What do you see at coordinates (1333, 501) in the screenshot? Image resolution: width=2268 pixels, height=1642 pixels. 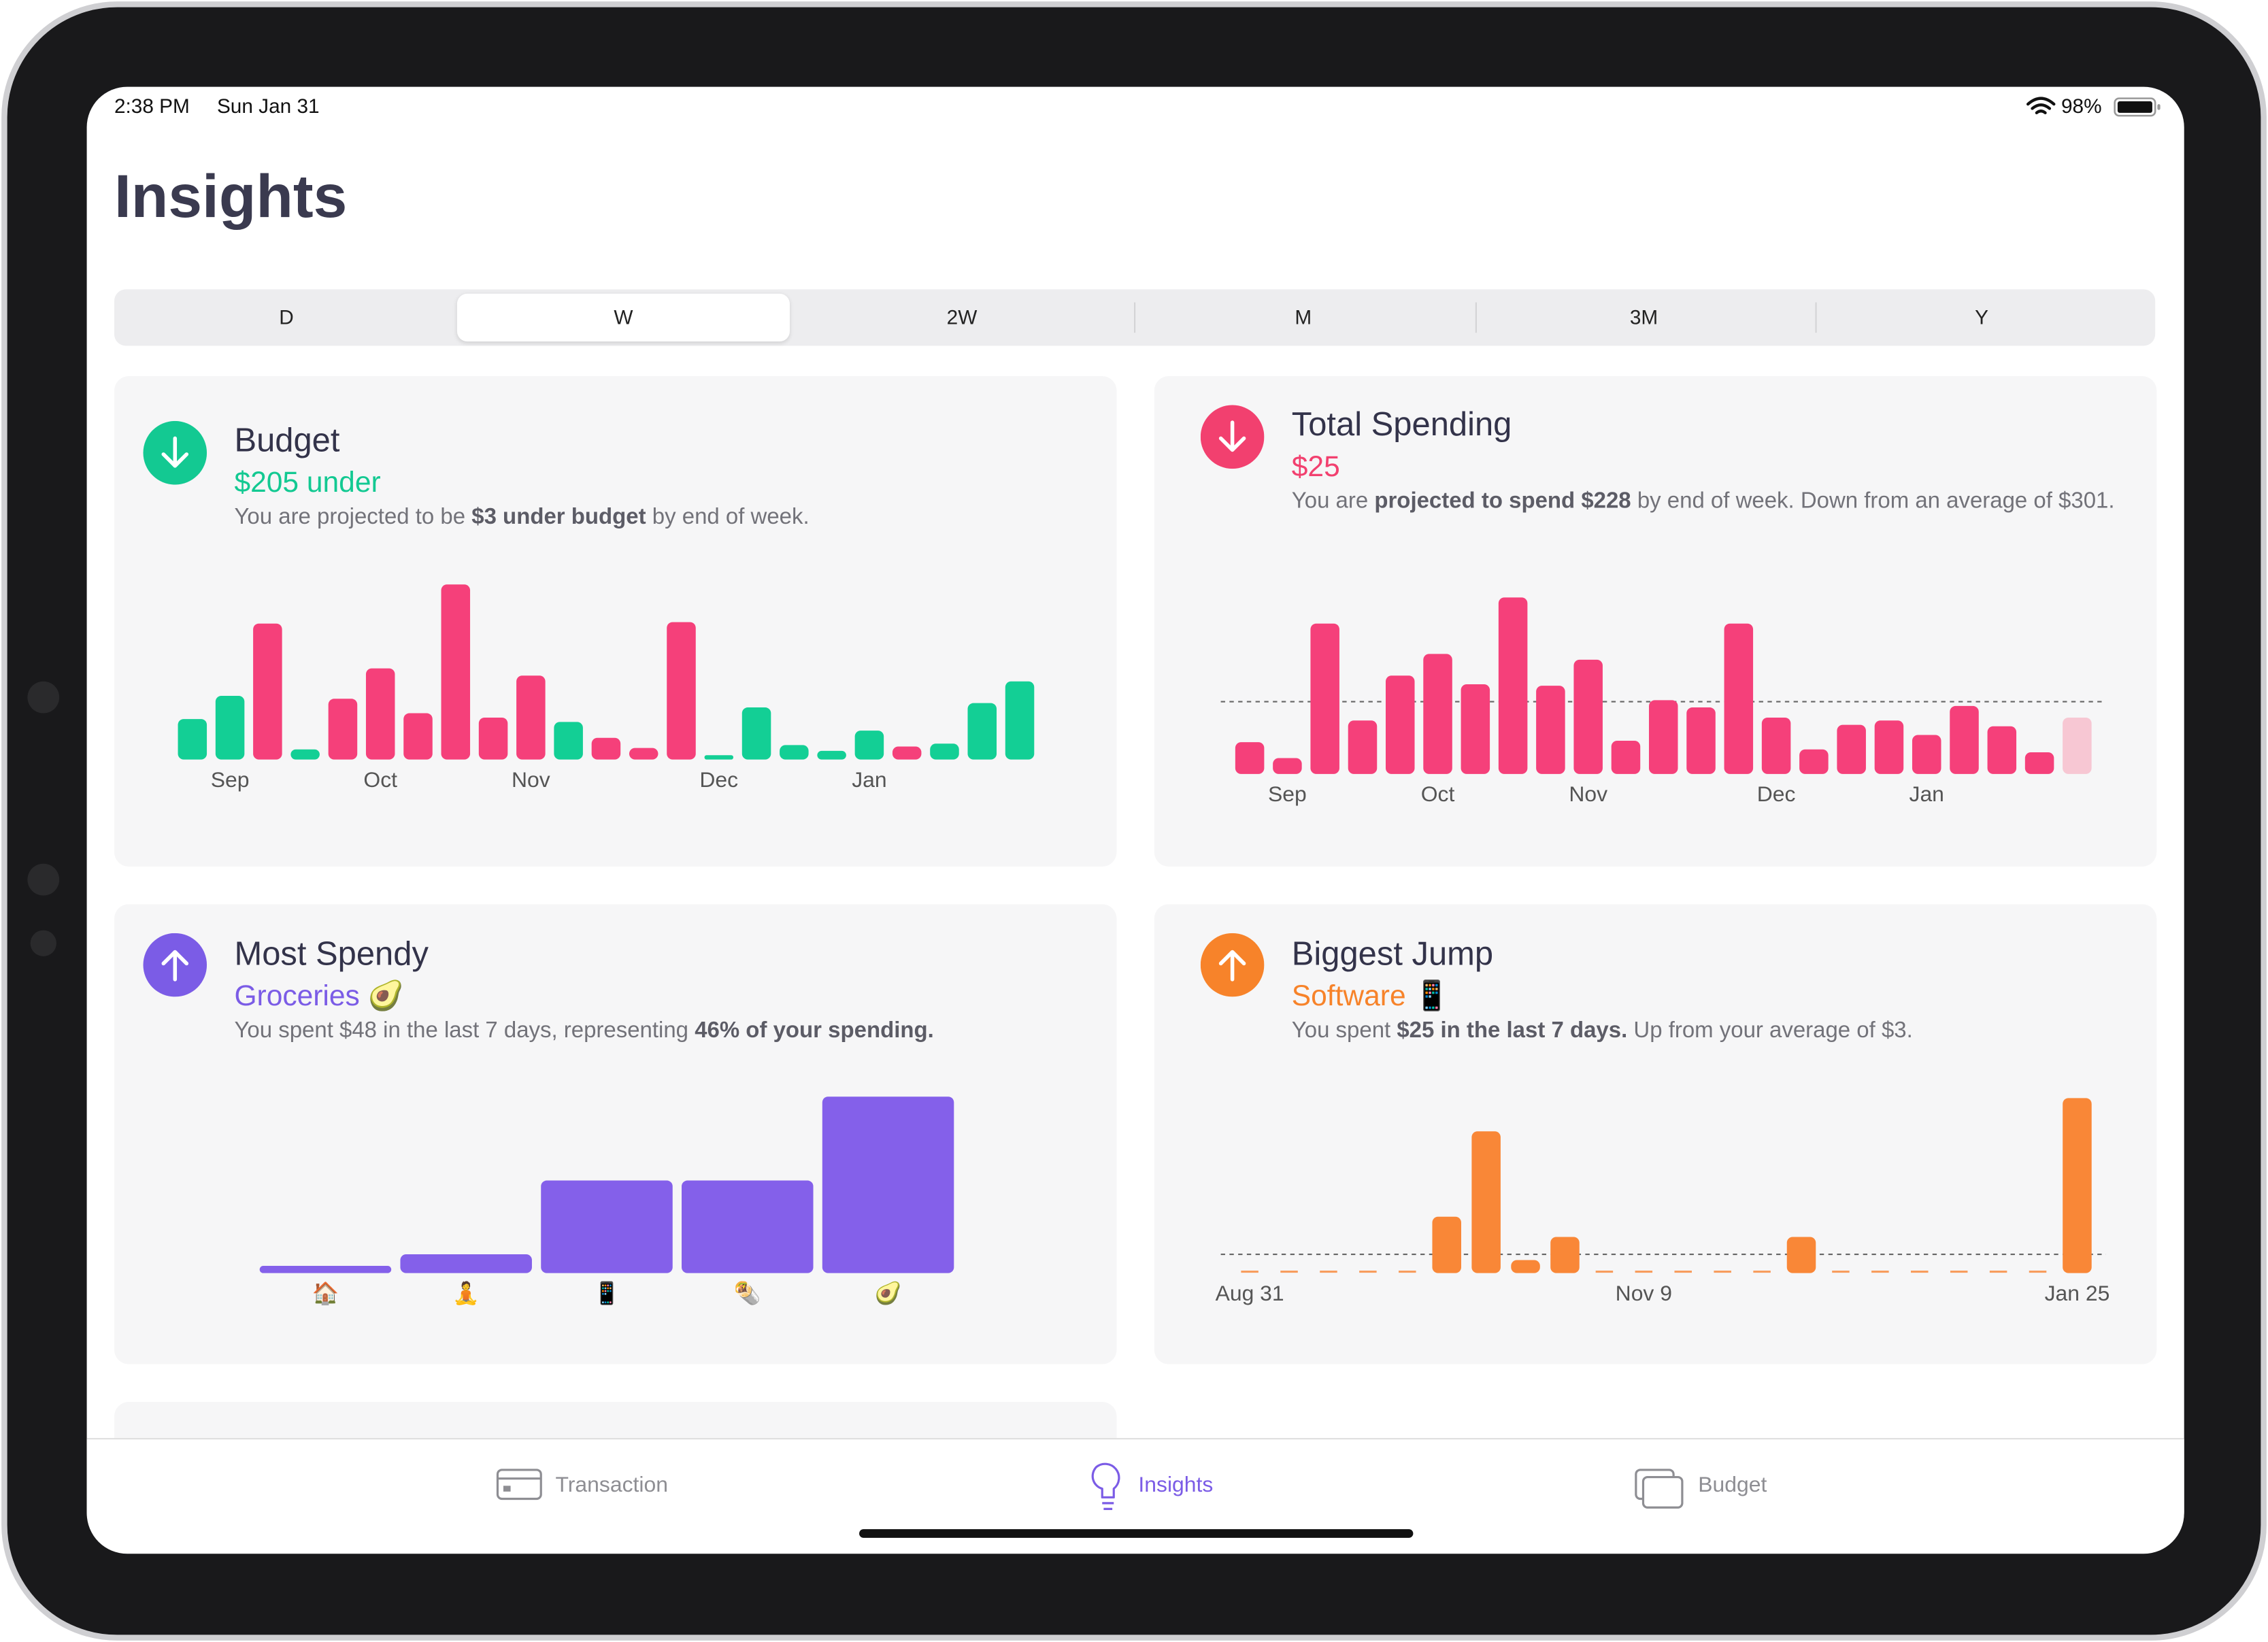 I see `text: You are` at bounding box center [1333, 501].